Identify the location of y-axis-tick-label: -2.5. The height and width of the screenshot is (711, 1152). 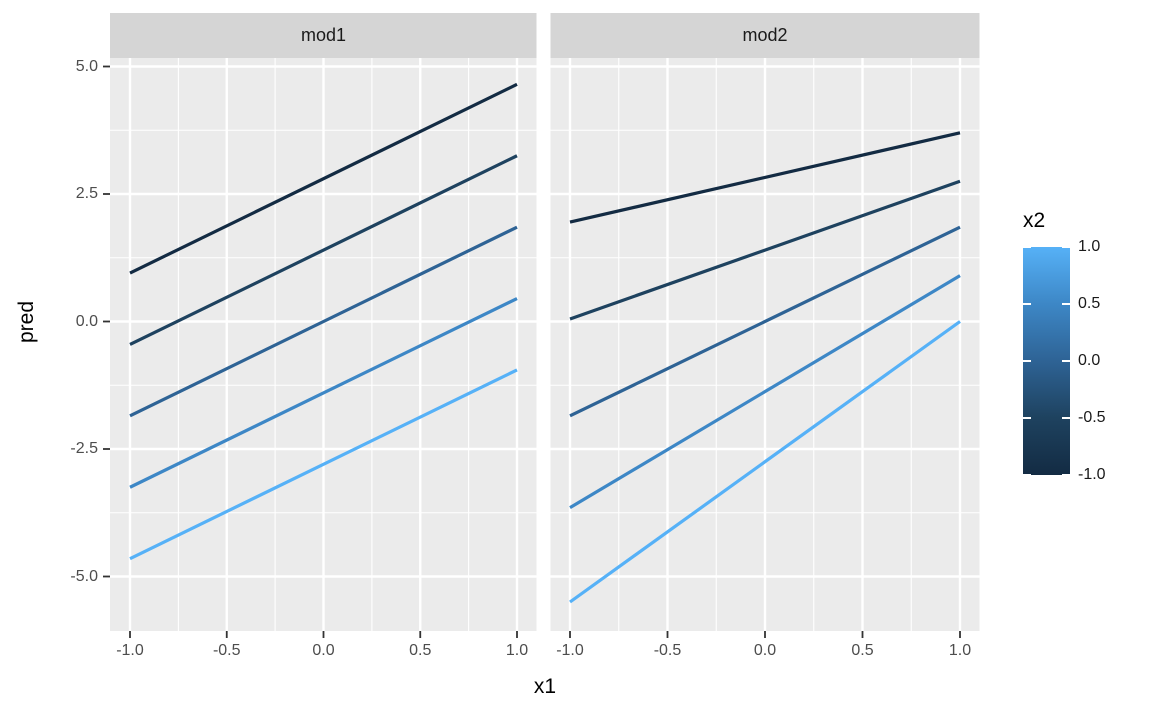
(84, 448).